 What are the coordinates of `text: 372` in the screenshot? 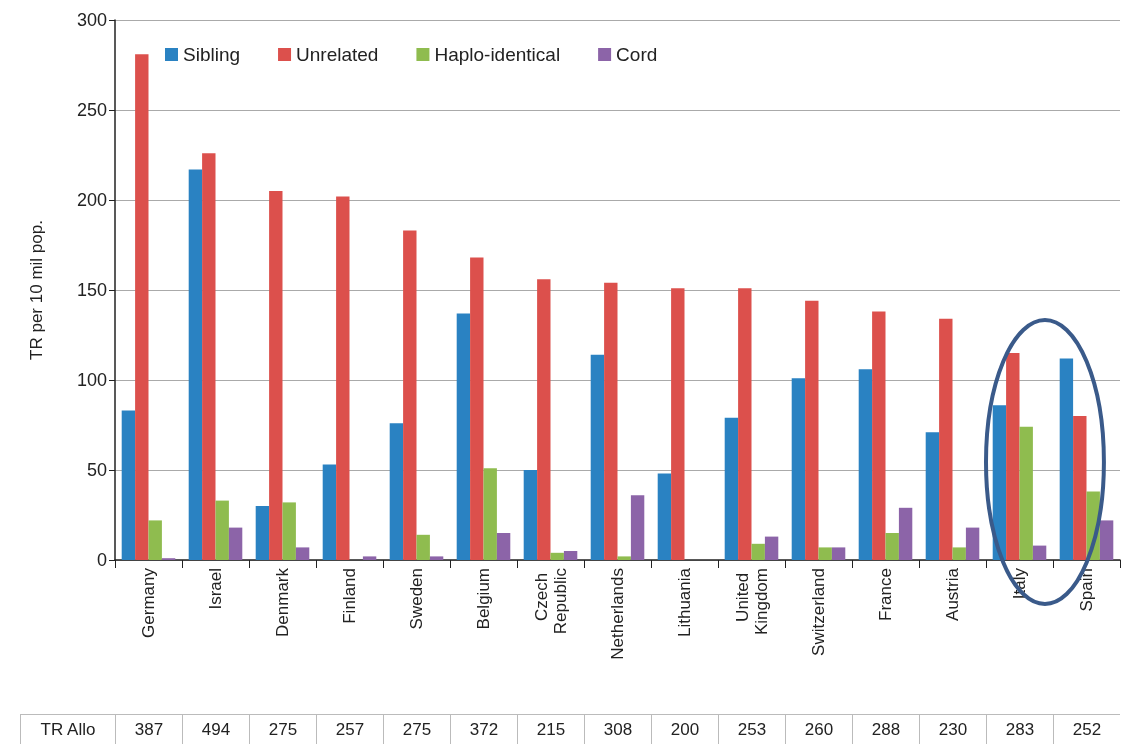 It's located at (483, 729).